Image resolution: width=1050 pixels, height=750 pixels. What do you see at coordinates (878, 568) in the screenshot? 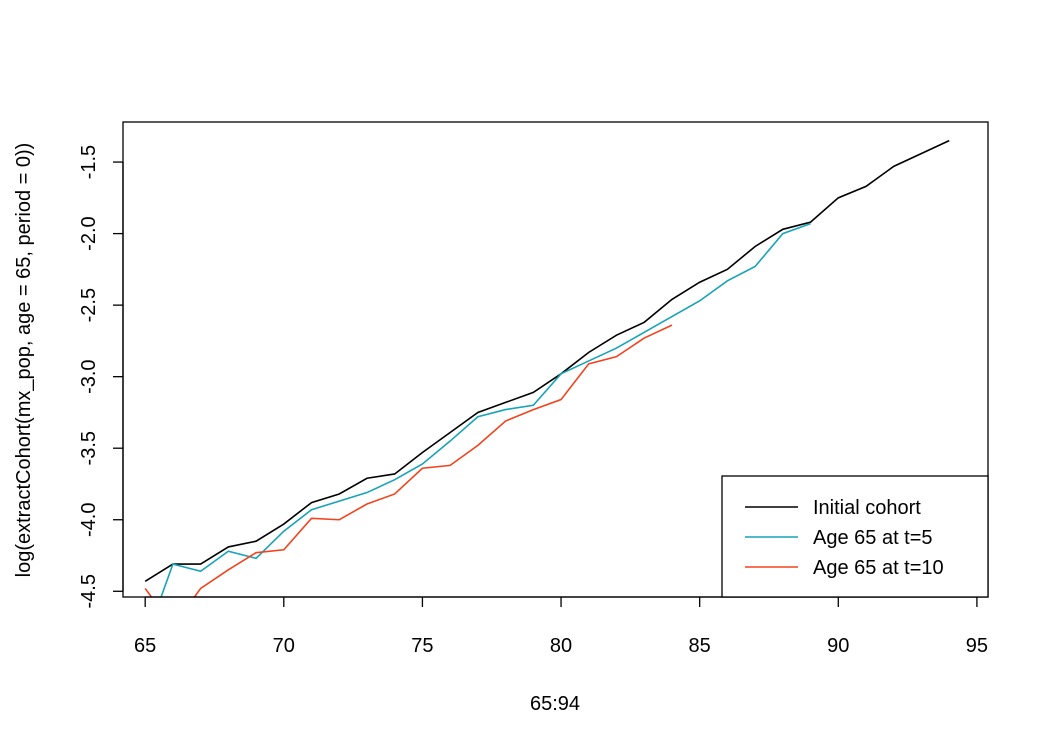
I see `legend-label-3: Age 65 at t=10` at bounding box center [878, 568].